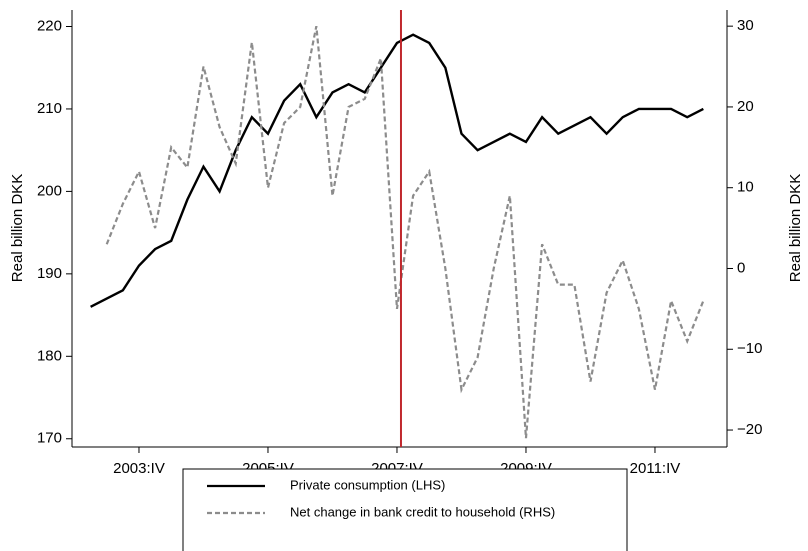 The image size is (808, 551). What do you see at coordinates (17, 228) in the screenshot?
I see `y-axis-label: Real billion DKK` at bounding box center [17, 228].